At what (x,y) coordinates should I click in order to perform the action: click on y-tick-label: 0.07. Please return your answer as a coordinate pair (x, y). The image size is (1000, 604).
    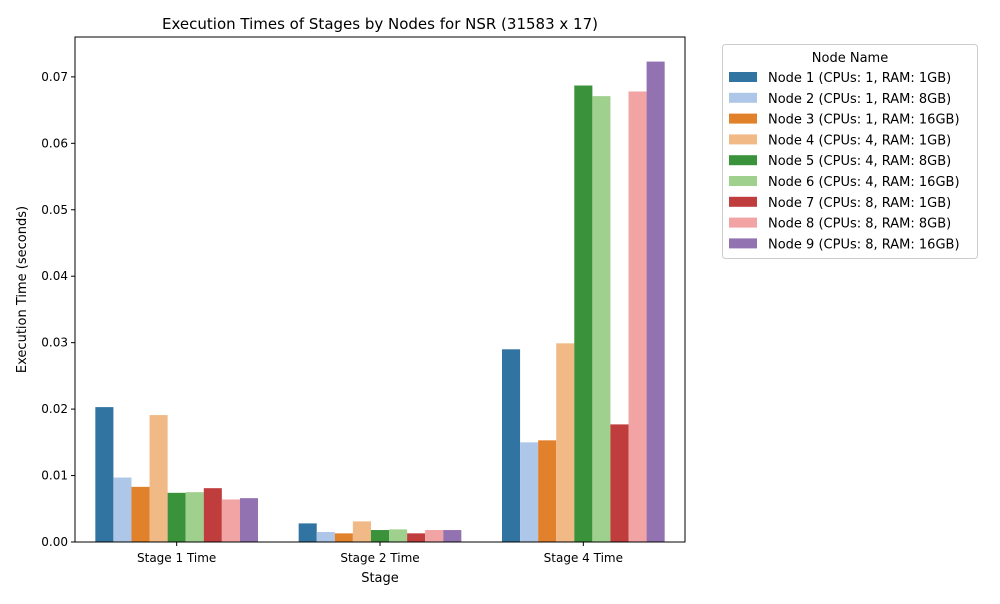
    Looking at the image, I should click on (54, 77).